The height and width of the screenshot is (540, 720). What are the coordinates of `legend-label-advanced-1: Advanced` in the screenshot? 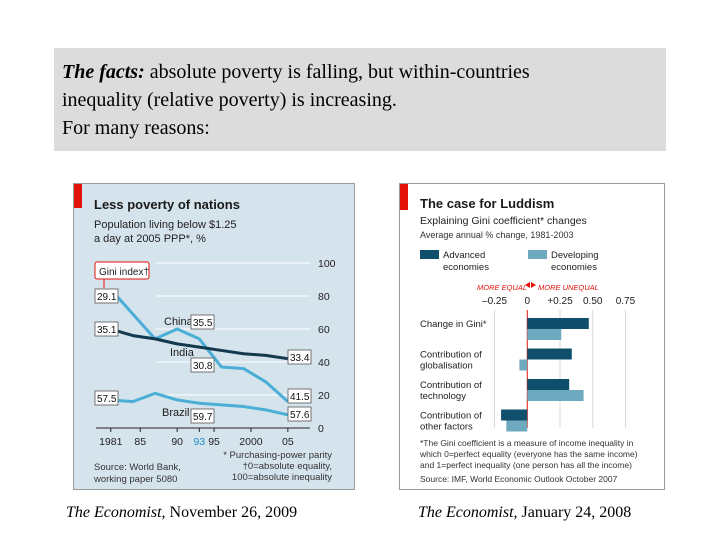 It's located at (464, 255).